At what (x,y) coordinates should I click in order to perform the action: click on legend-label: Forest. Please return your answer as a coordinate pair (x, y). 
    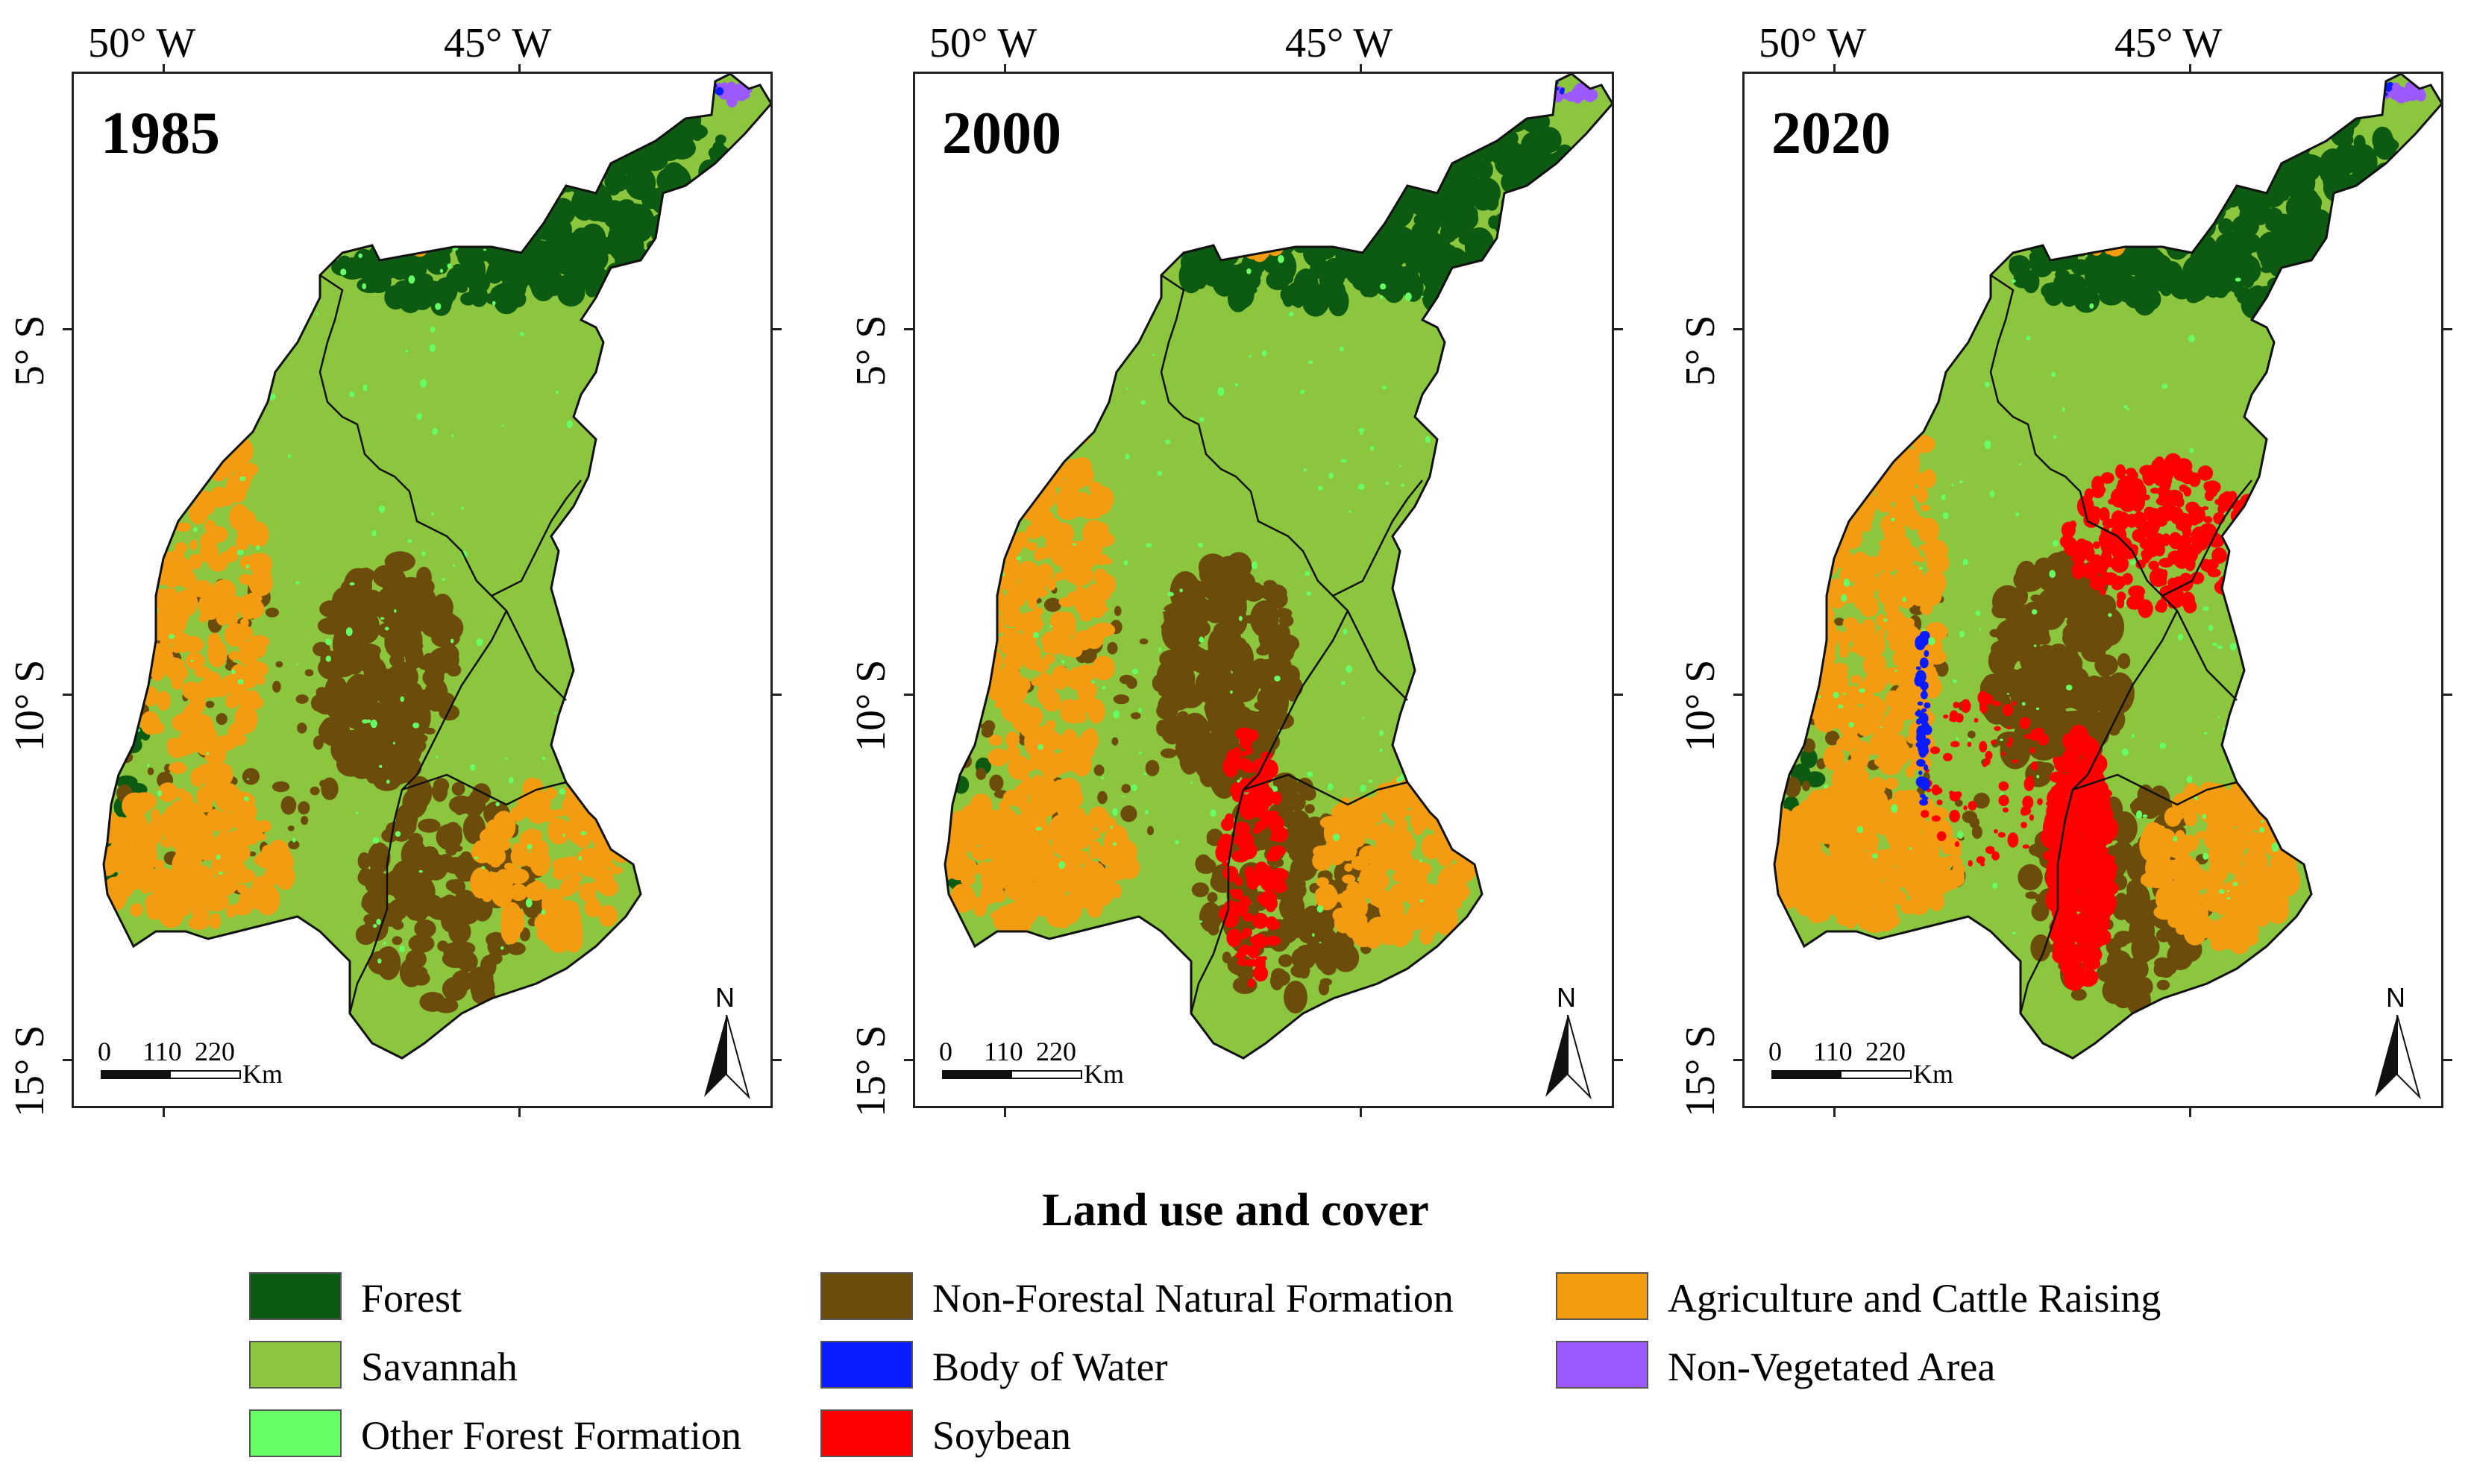
    Looking at the image, I should click on (411, 1298).